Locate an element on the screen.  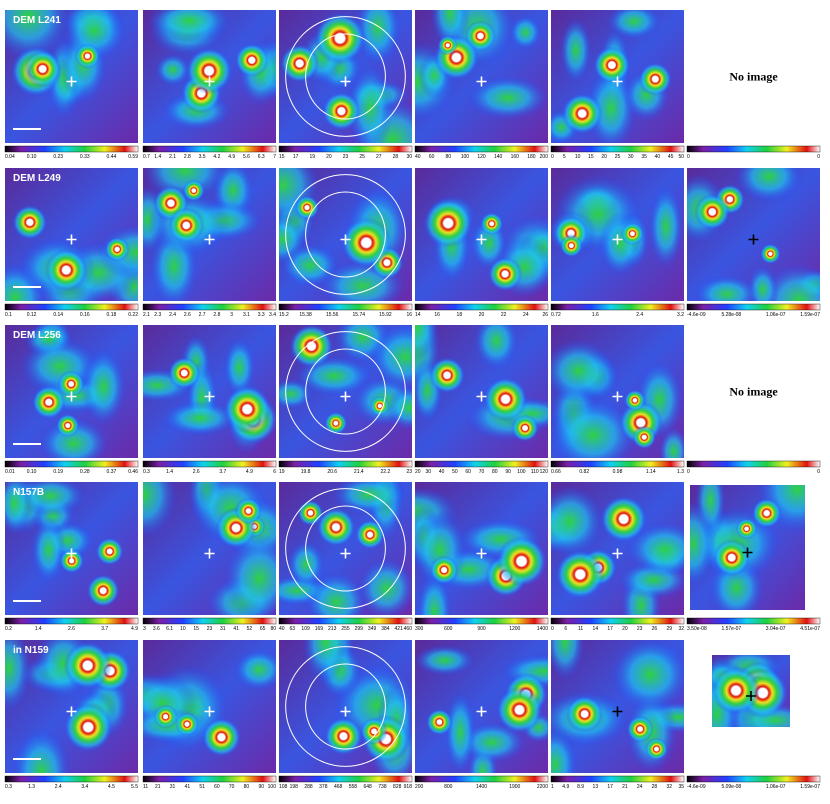
colorbar-tick-label: 20.6 is located at coordinates (332, 472).